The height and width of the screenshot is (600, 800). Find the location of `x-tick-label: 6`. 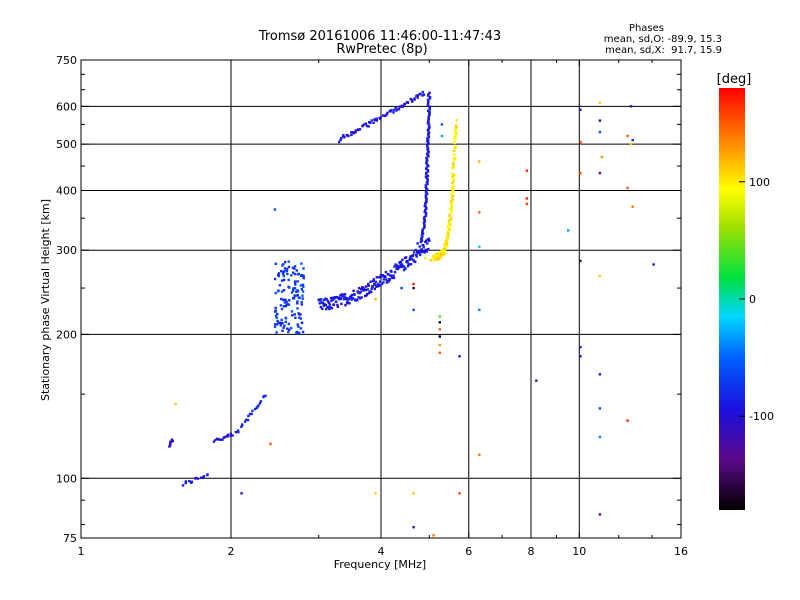

x-tick-label: 6 is located at coordinates (468, 551).